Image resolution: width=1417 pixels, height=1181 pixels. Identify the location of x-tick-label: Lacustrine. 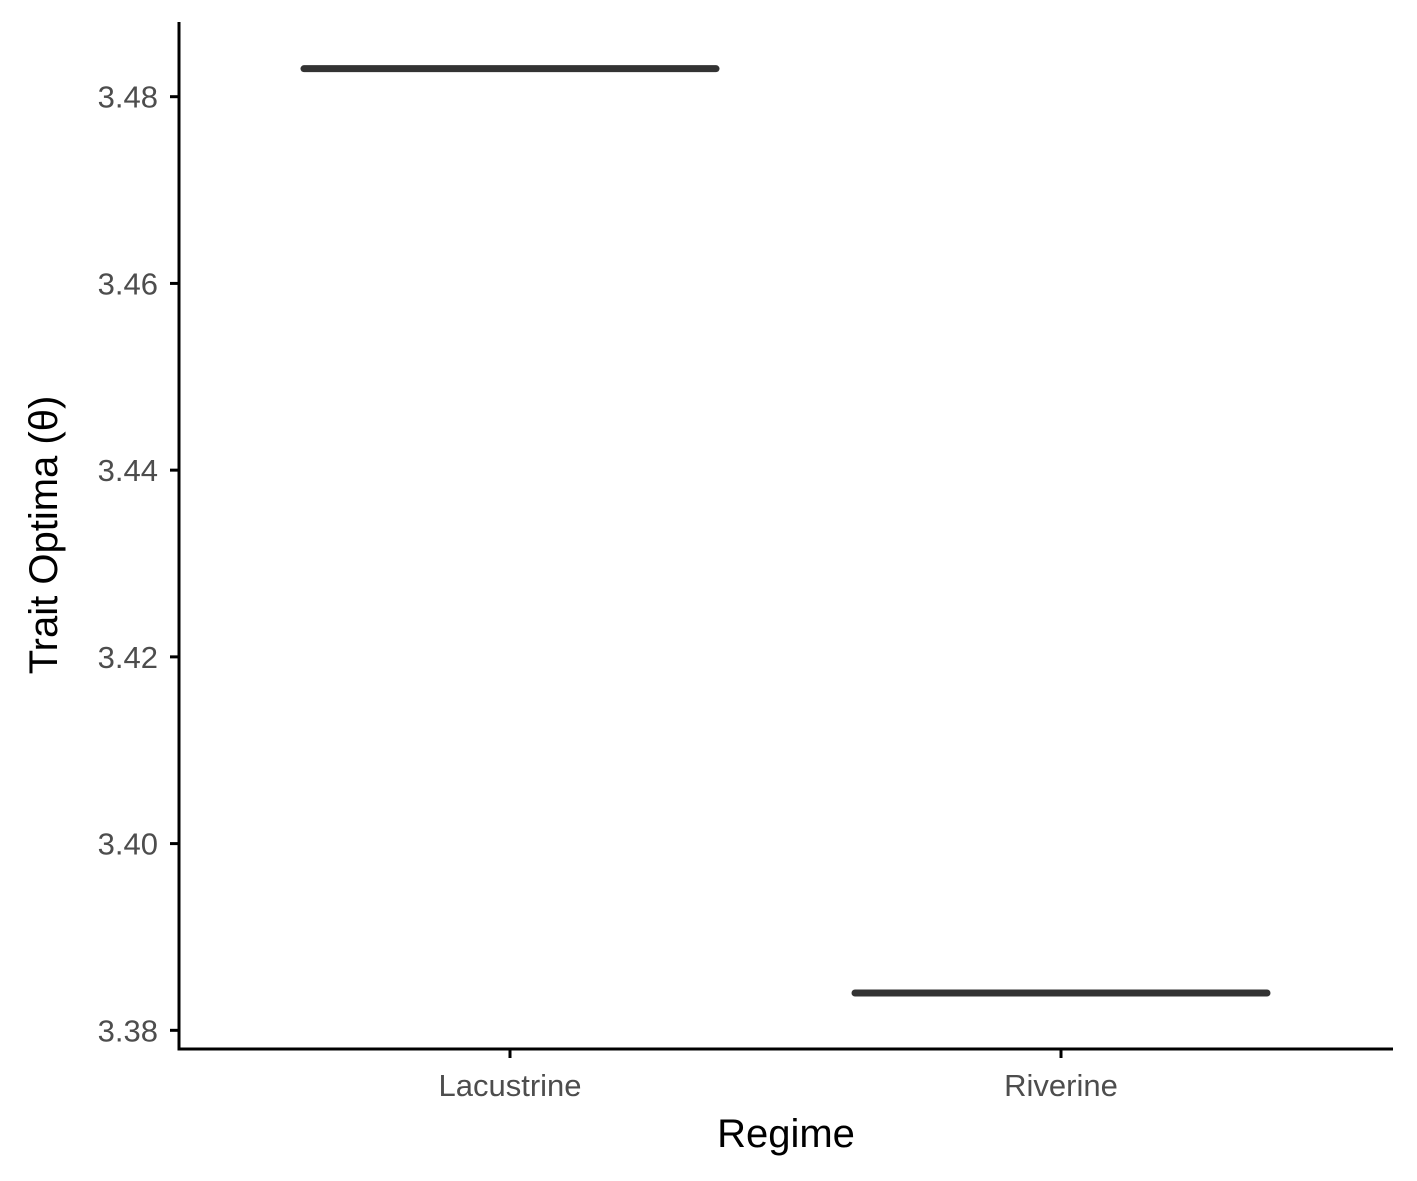
(509, 1085).